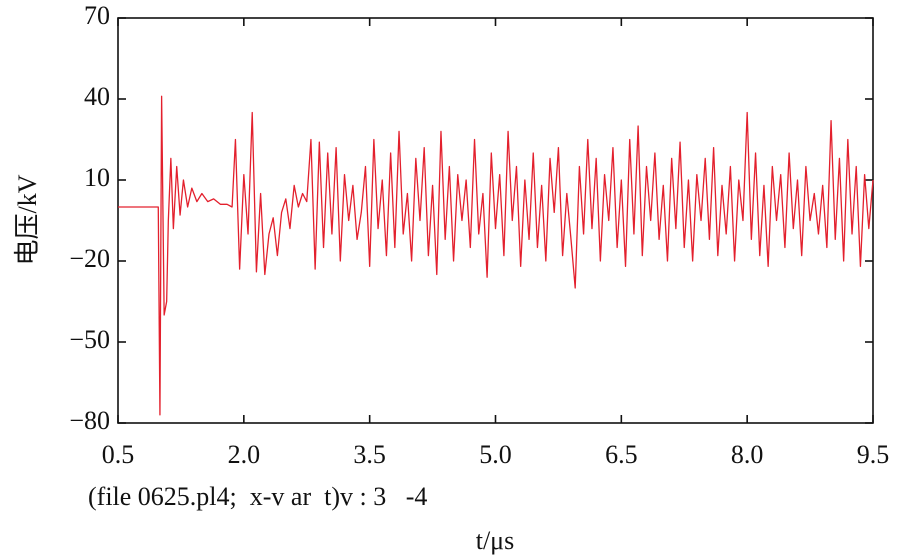  Describe the element at coordinates (873, 454) in the screenshot. I see `x-tick-label: 9.5` at that location.